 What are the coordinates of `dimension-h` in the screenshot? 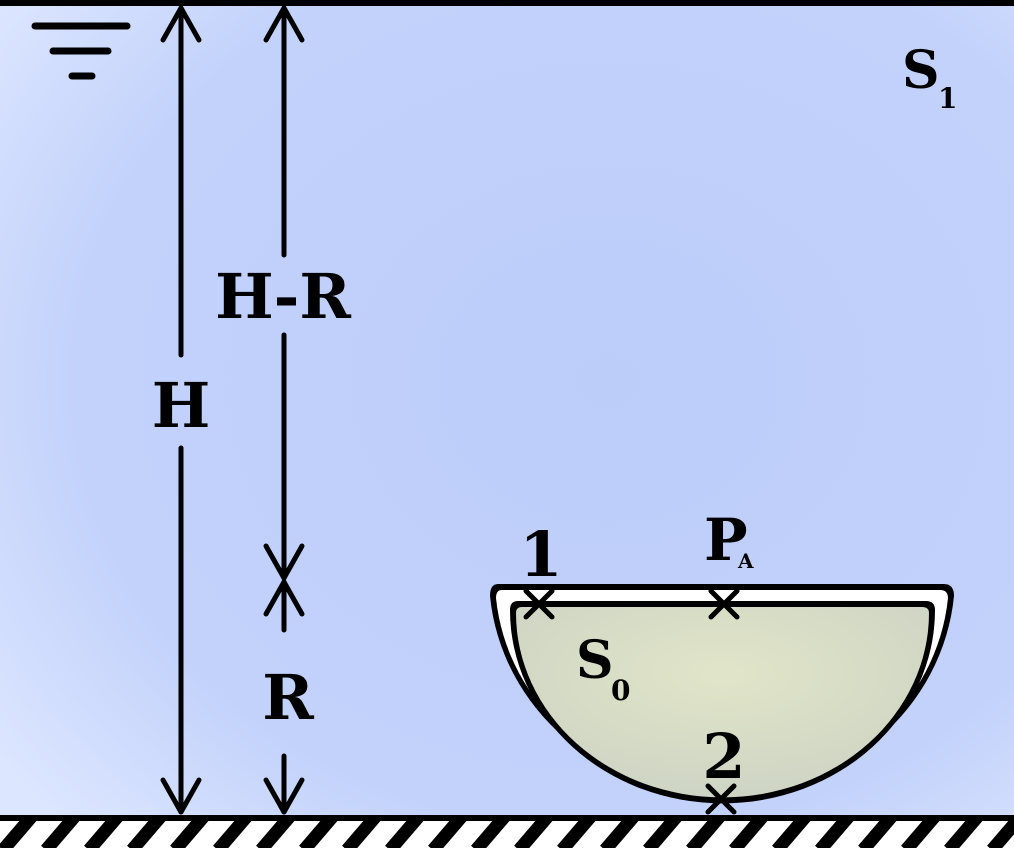 It's located at (181, 410).